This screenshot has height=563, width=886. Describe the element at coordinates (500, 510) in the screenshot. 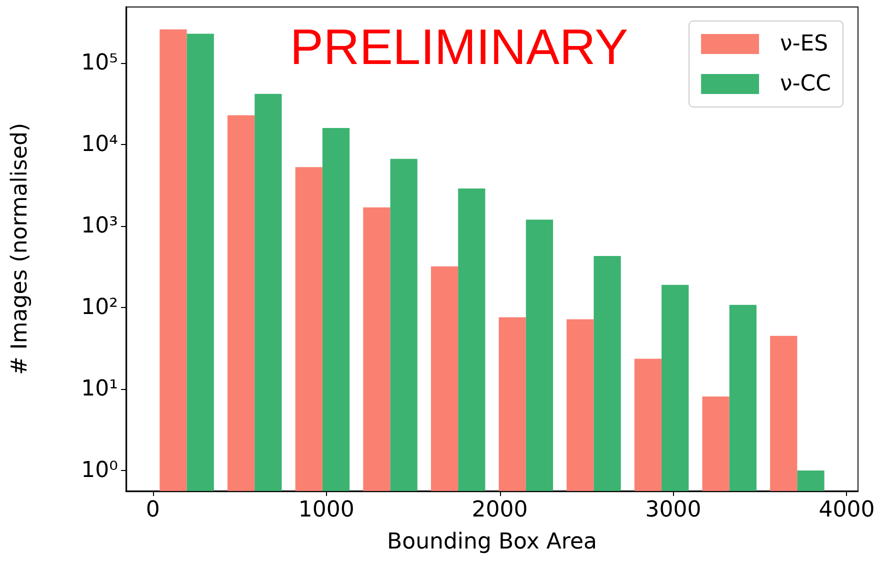

I see `x-tick-label: 2000` at that location.